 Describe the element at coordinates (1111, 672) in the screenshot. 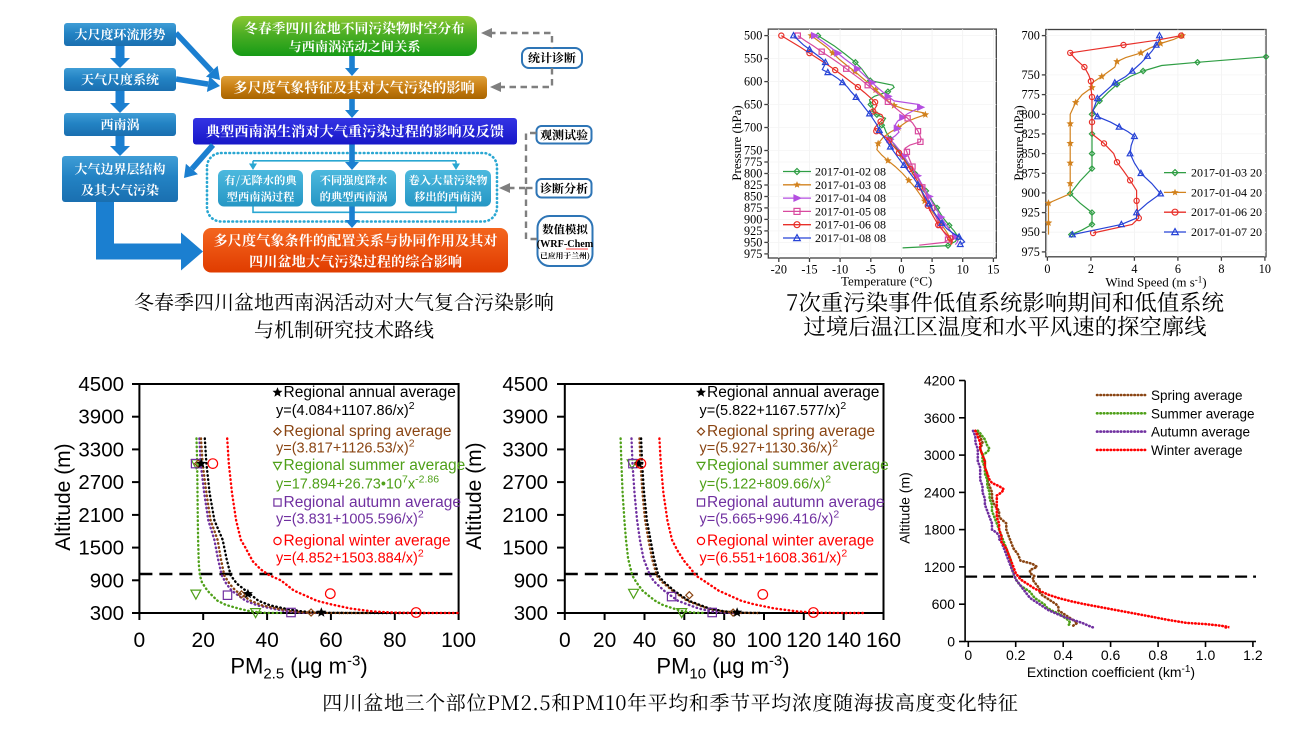

I see `svg-text: Extinction coefficient (km-1)` at that location.